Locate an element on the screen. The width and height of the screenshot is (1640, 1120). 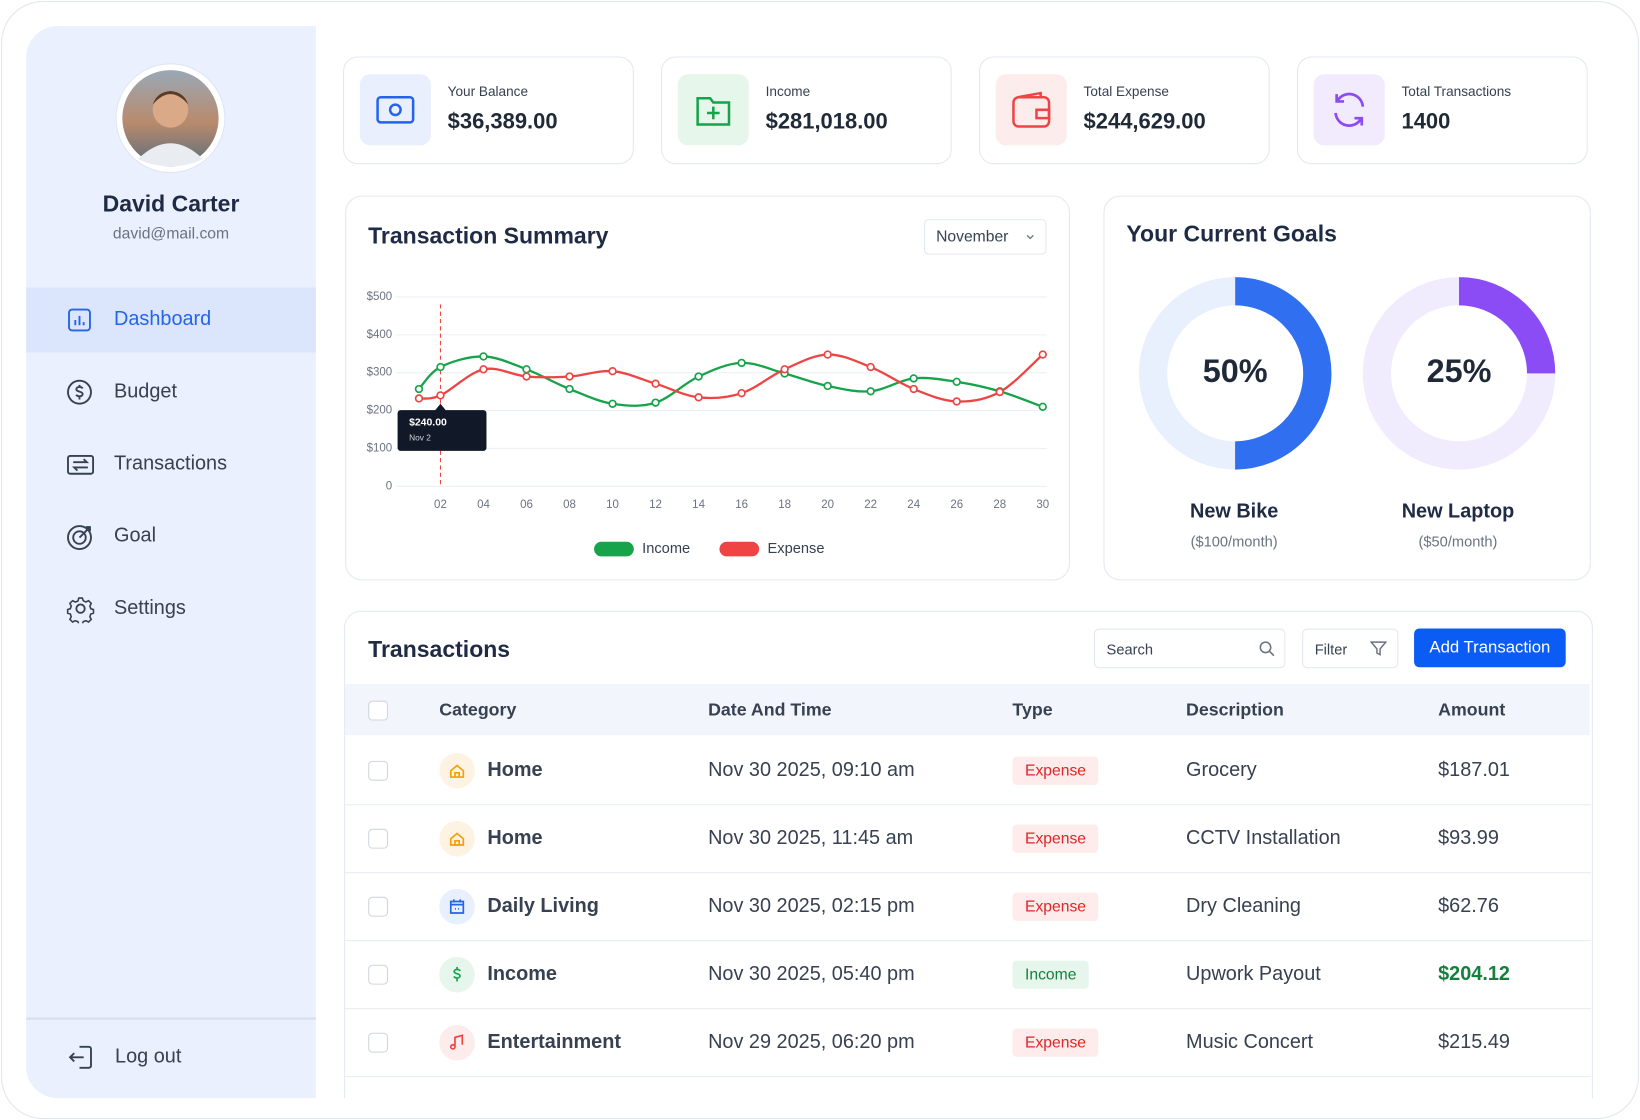
nav-item: Settings is located at coordinates (171, 608).